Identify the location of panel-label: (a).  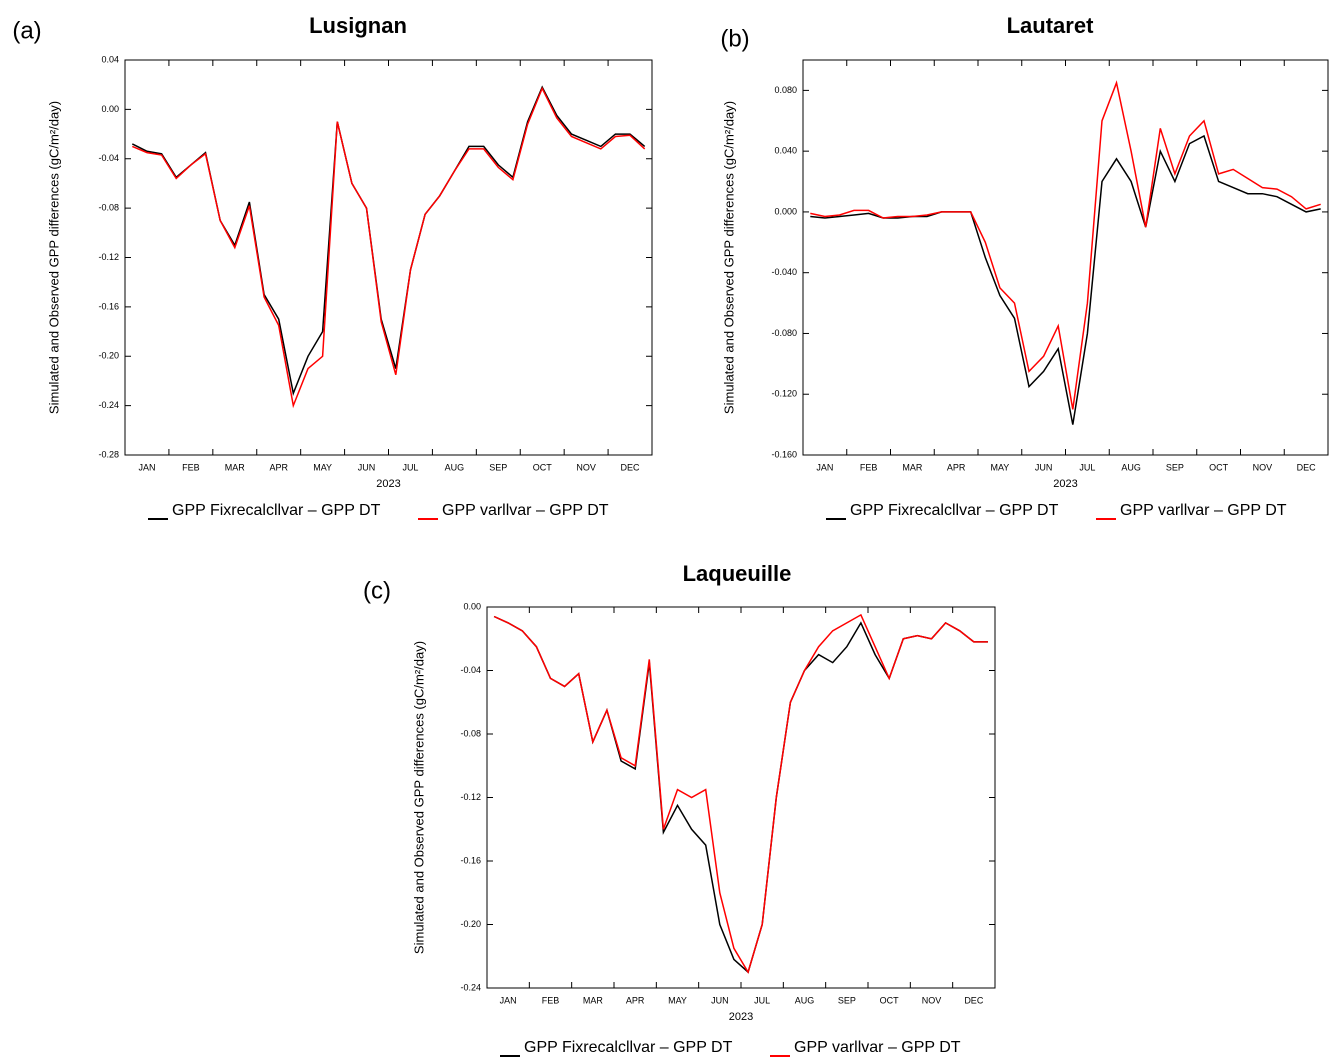
(26, 30).